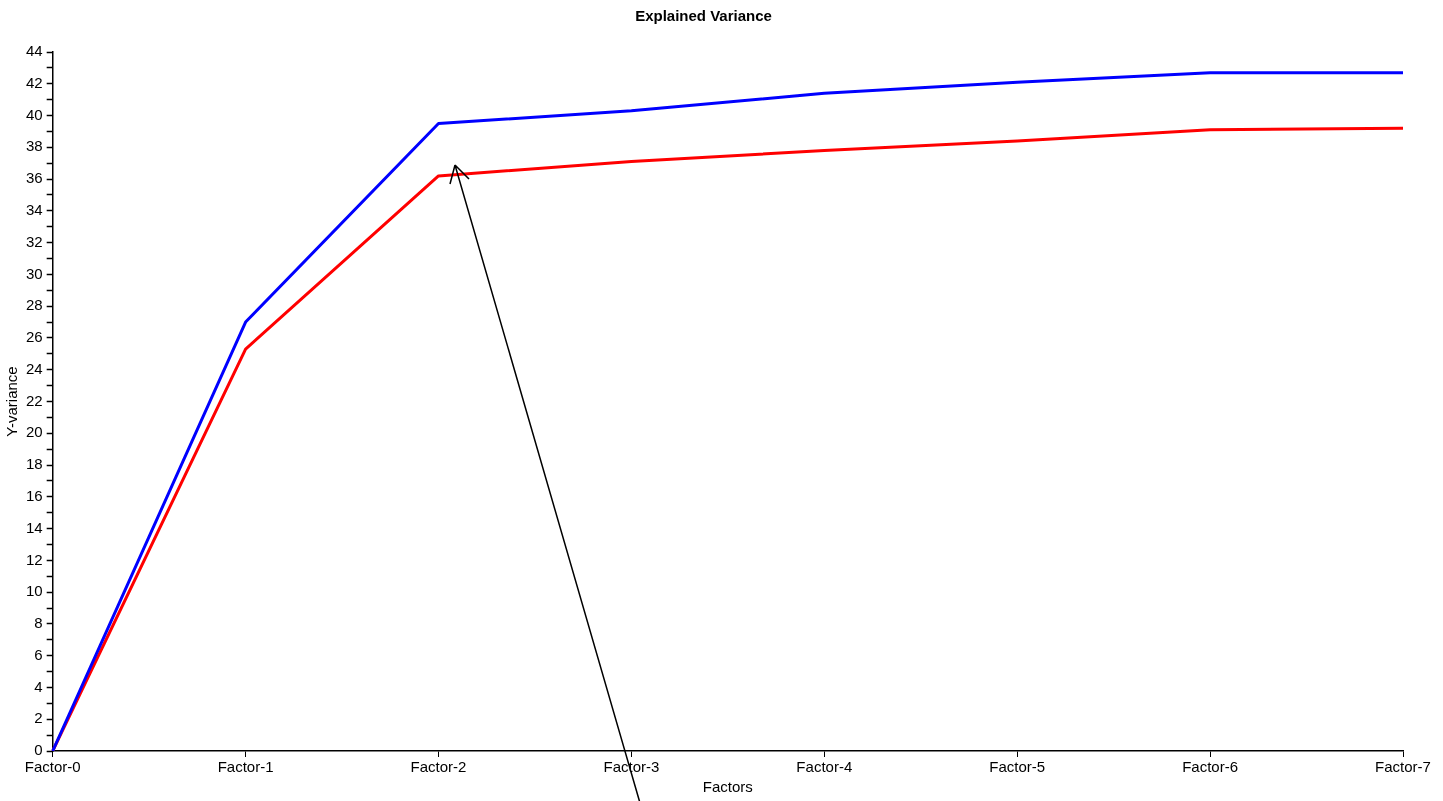 Image resolution: width=1443 pixels, height=801 pixels. What do you see at coordinates (34, 400) in the screenshot?
I see `y-tick-label: 22` at bounding box center [34, 400].